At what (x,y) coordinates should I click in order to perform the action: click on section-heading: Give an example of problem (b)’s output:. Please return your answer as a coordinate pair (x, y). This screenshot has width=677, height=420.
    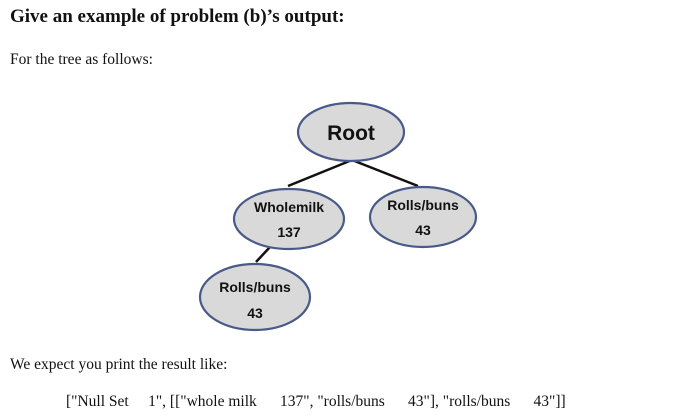
    Looking at the image, I should click on (177, 16).